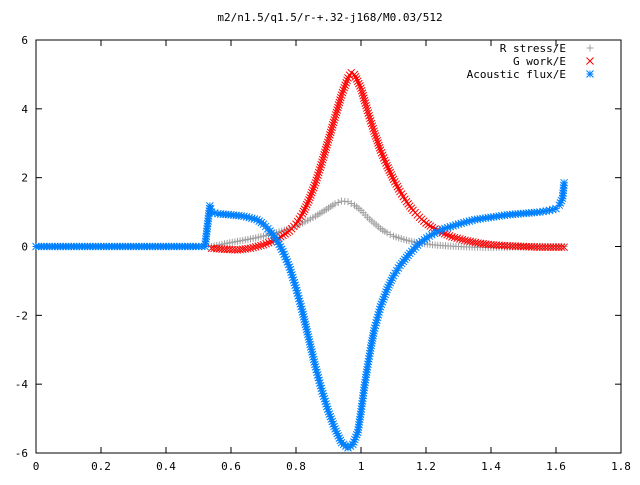 The height and width of the screenshot is (485, 640). I want to click on y-tick-label: 2, so click(24, 178).